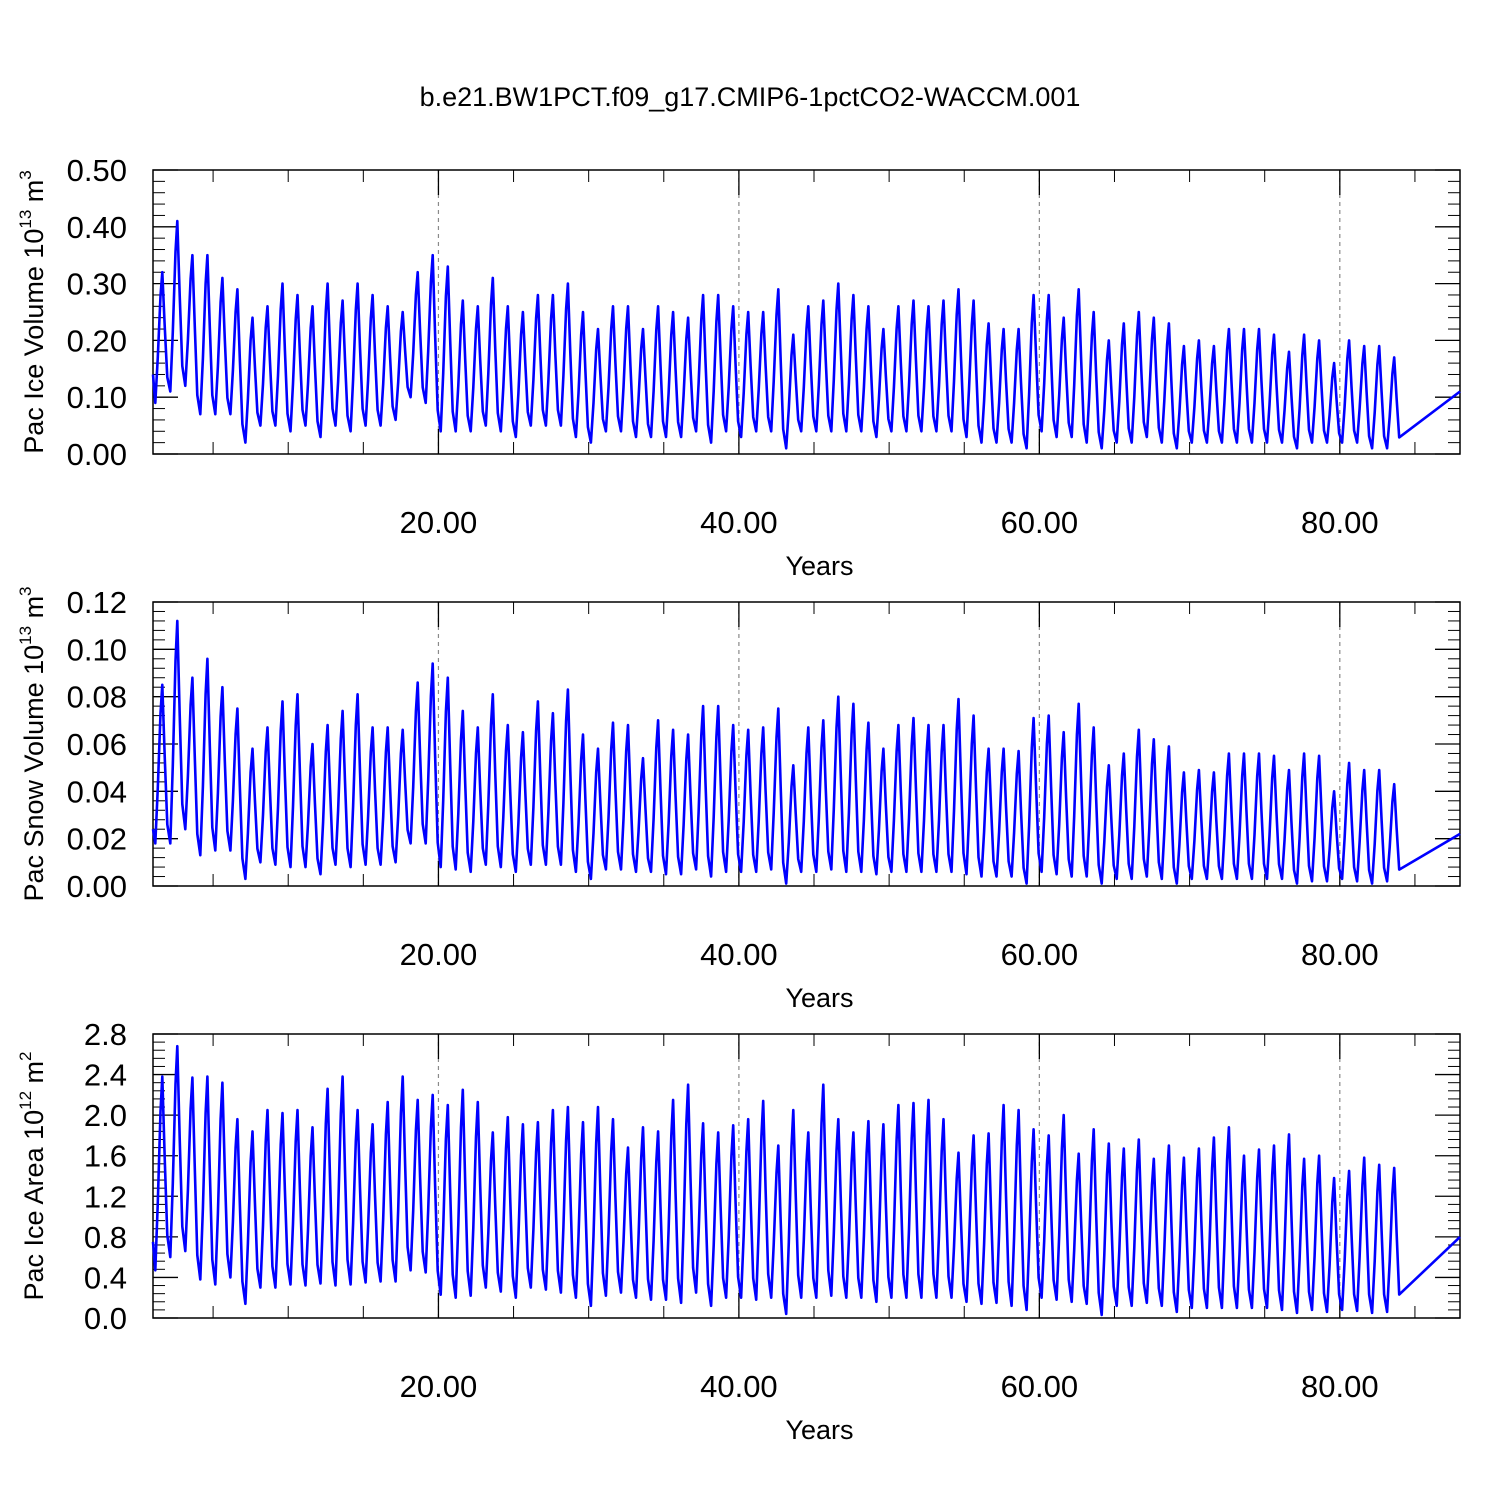  I want to click on y-tick-label: 1.2, so click(105, 1196).